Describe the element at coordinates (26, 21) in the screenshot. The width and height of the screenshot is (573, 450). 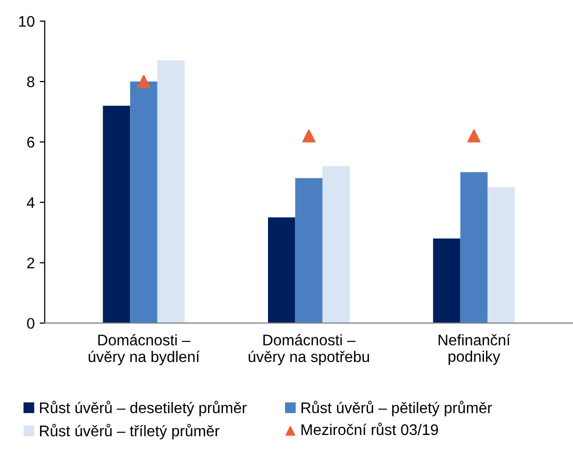
I see `y-tick-label: 10` at that location.